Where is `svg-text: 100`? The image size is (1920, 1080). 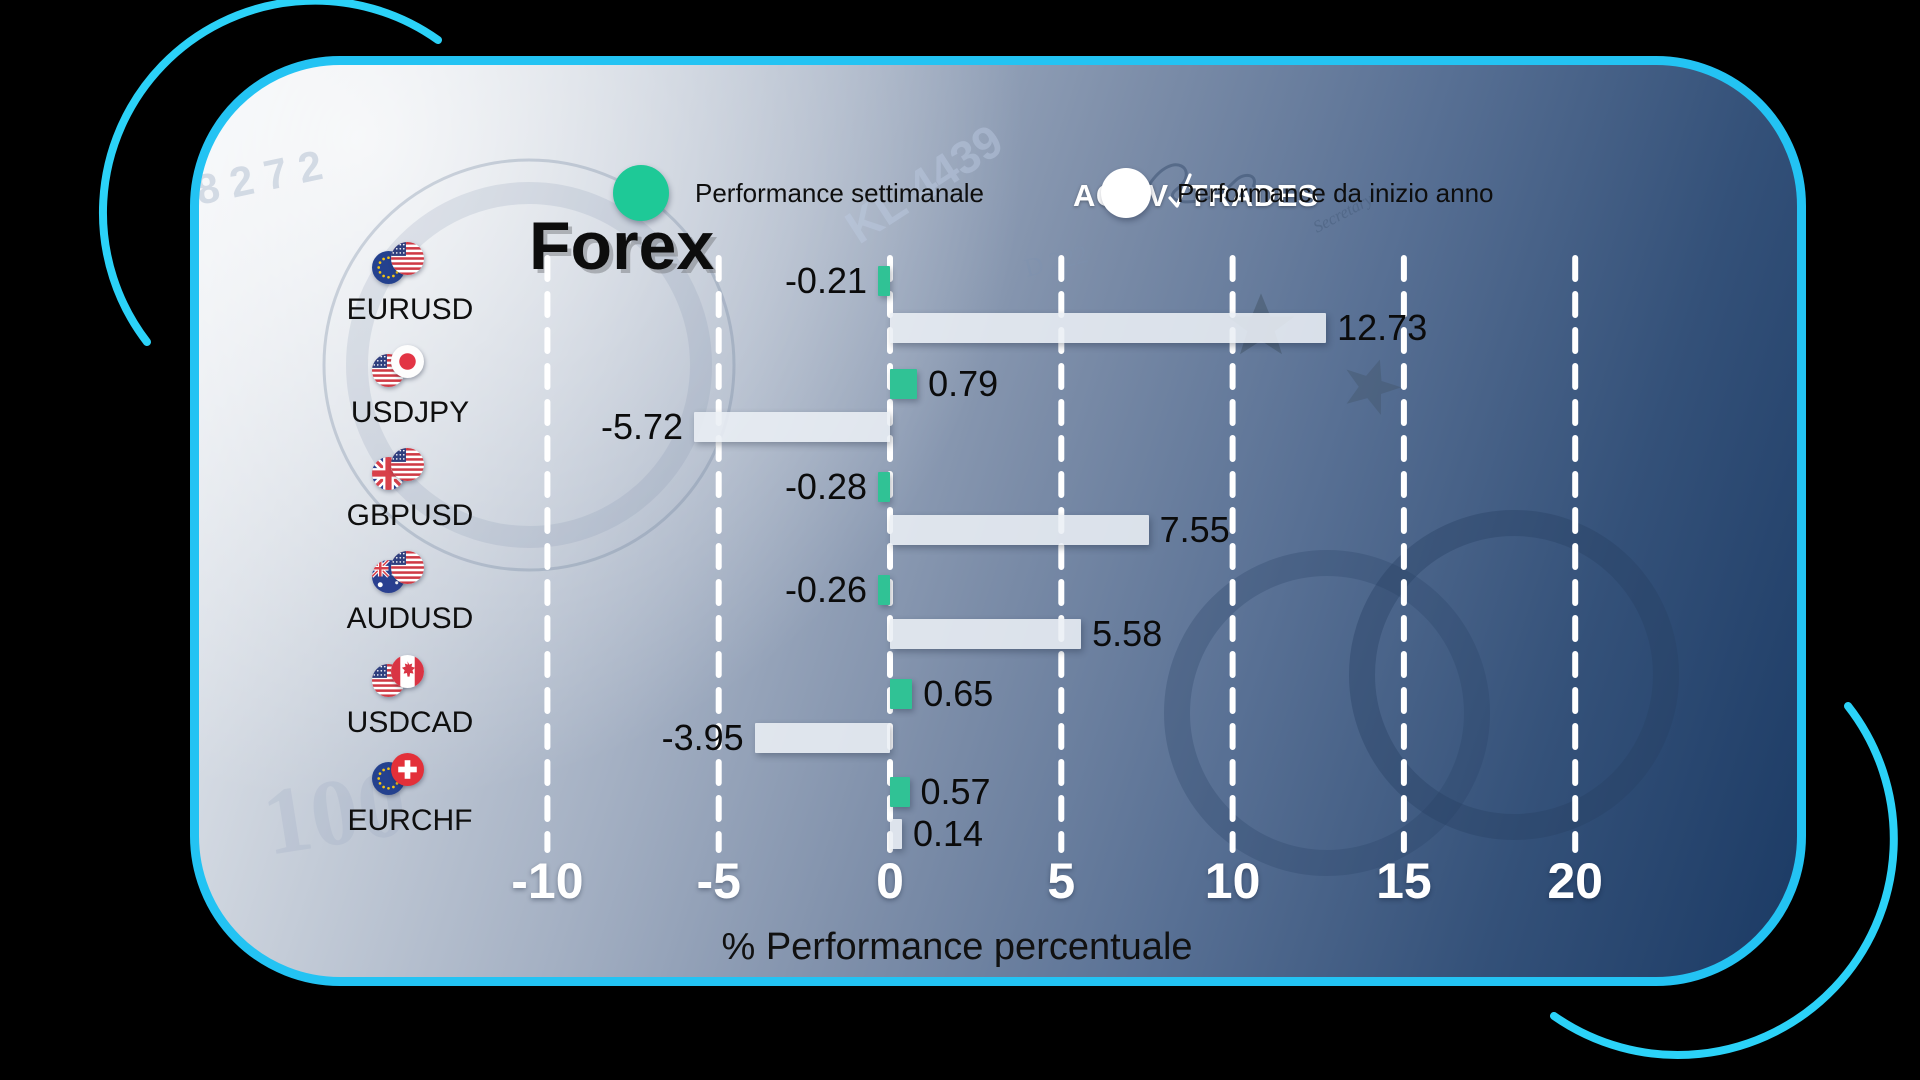
svg-text: 100 is located at coordinates (334, 812).